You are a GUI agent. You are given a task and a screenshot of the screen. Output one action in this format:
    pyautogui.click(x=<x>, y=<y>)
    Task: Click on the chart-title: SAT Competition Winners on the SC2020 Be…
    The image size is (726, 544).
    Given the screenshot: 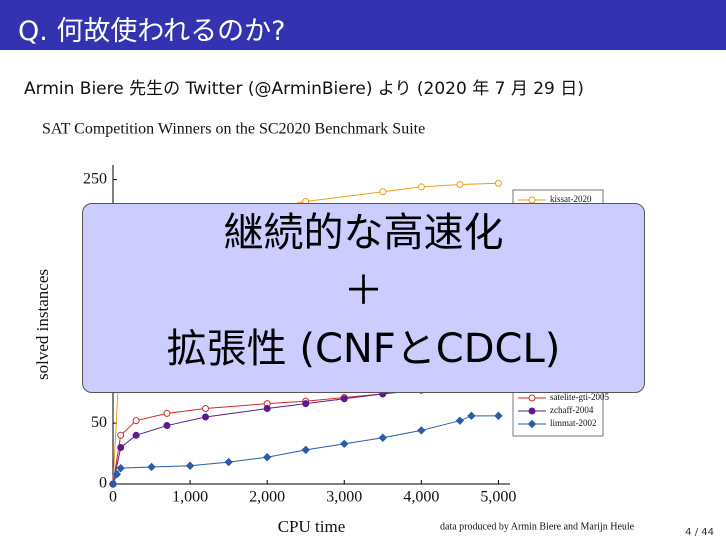 What is the action you would take?
    pyautogui.click(x=233, y=129)
    